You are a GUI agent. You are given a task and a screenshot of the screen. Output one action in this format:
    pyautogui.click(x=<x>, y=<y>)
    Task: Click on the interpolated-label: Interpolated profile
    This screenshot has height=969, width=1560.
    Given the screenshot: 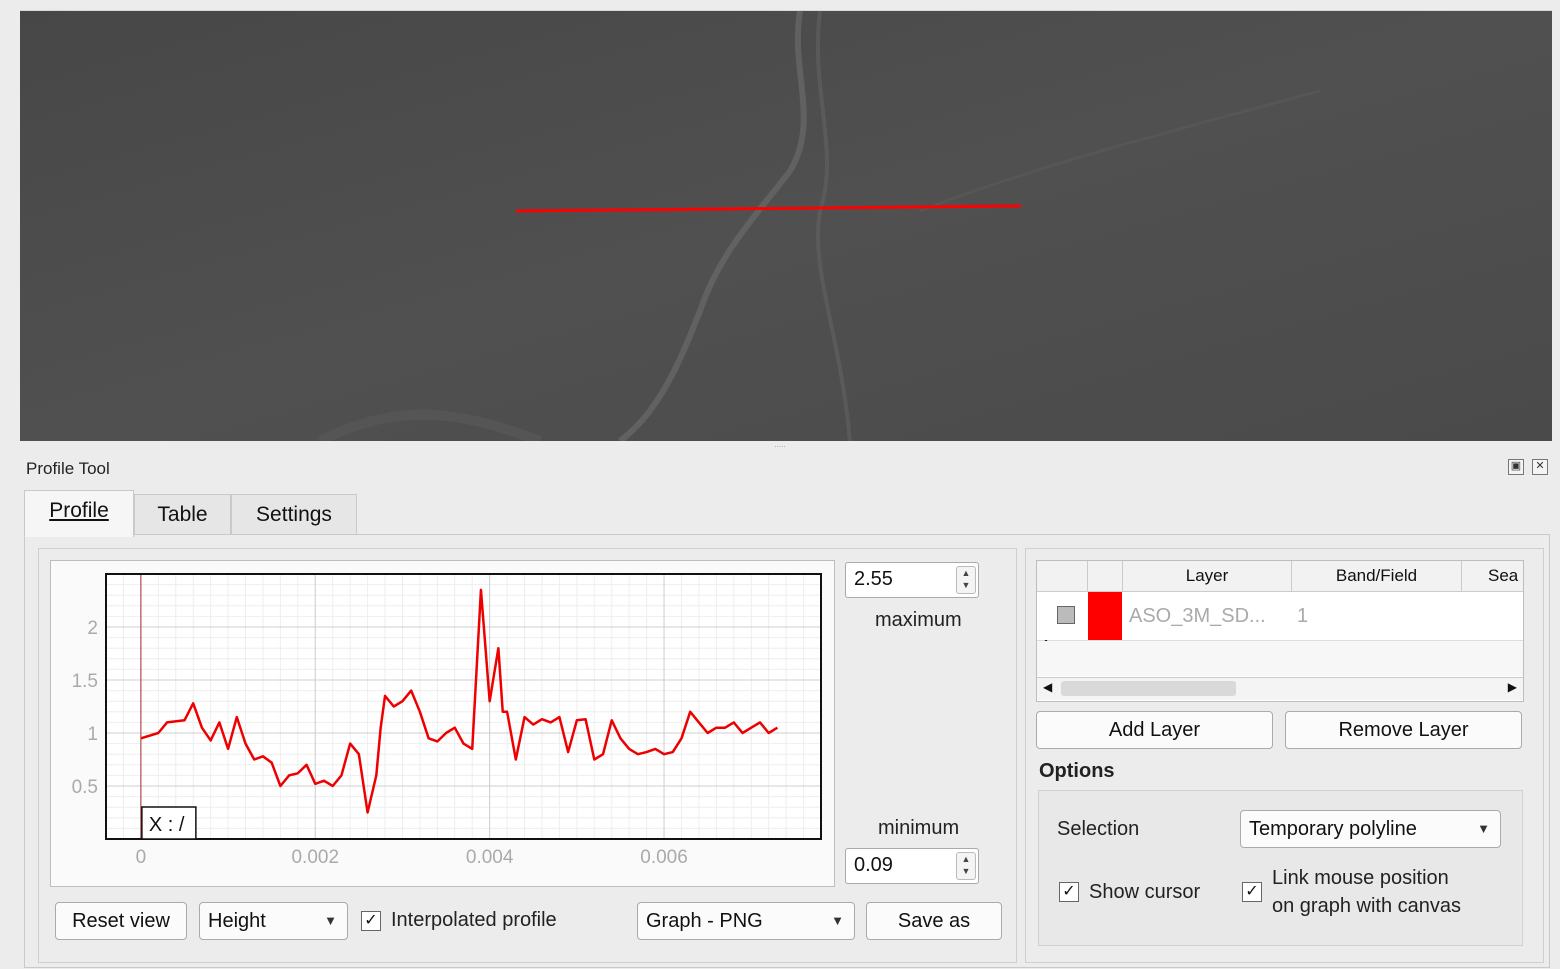 What is the action you would take?
    pyautogui.click(x=474, y=920)
    